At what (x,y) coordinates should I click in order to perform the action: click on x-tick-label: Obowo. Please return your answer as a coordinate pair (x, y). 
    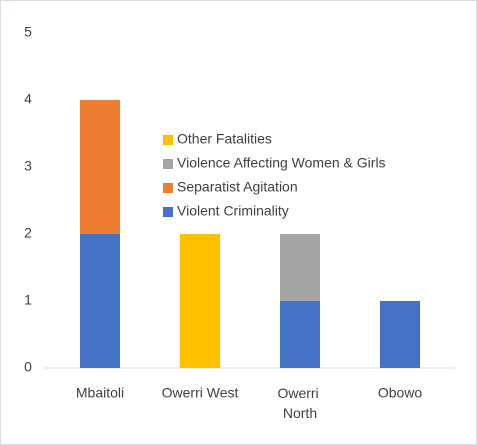
    Looking at the image, I should click on (400, 393).